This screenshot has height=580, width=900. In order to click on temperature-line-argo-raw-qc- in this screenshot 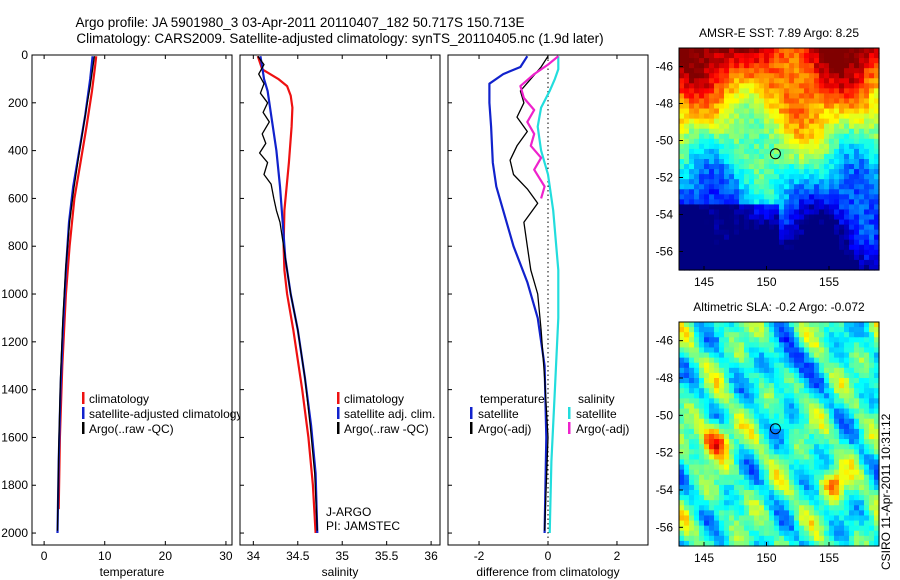, I will do `click(76, 293)`.